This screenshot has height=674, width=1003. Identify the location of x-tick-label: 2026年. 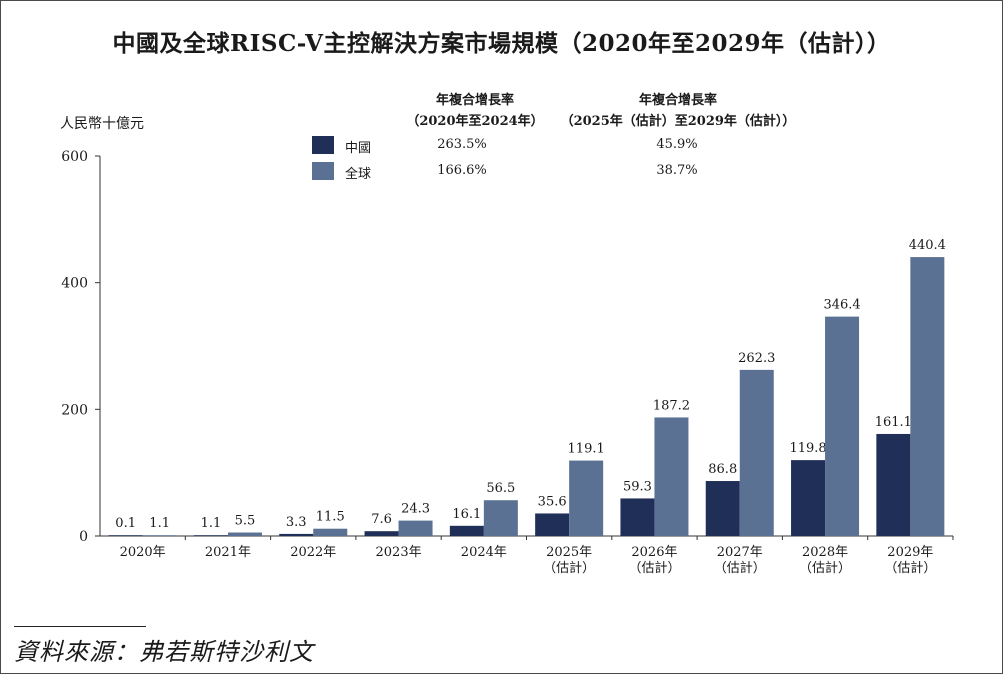
(654, 552).